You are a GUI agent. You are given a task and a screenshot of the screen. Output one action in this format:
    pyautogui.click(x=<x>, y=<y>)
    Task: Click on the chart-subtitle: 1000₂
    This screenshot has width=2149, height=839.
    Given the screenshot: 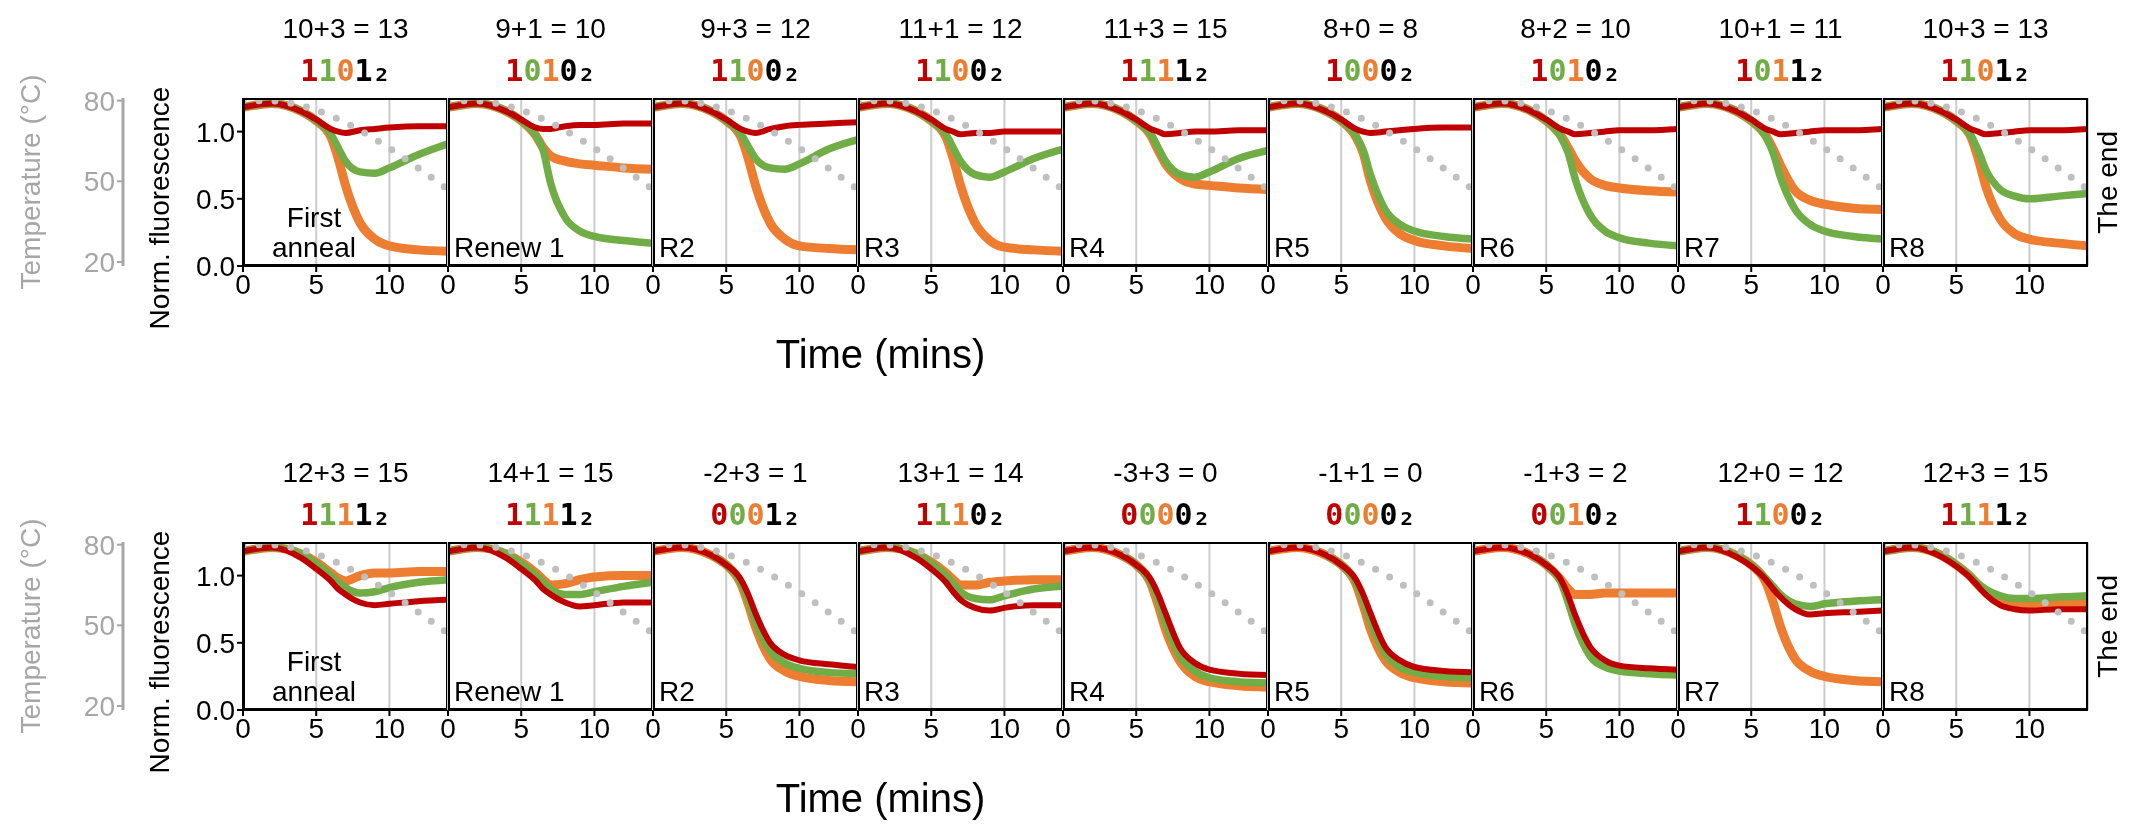 What is the action you would take?
    pyautogui.click(x=1370, y=70)
    